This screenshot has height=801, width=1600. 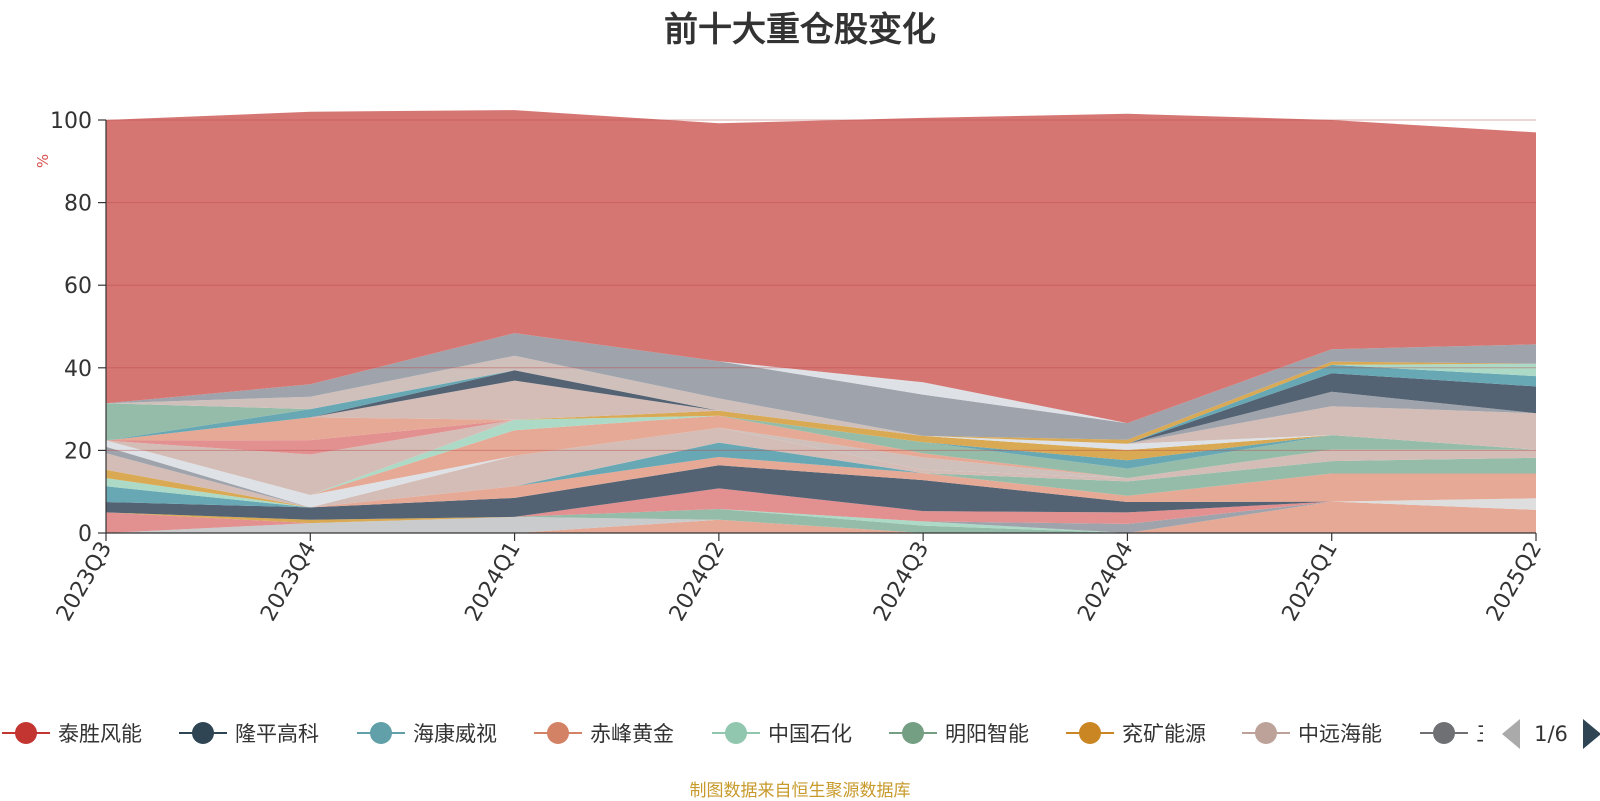 I want to click on legend-item: 兖矿能源, so click(x=1136, y=734).